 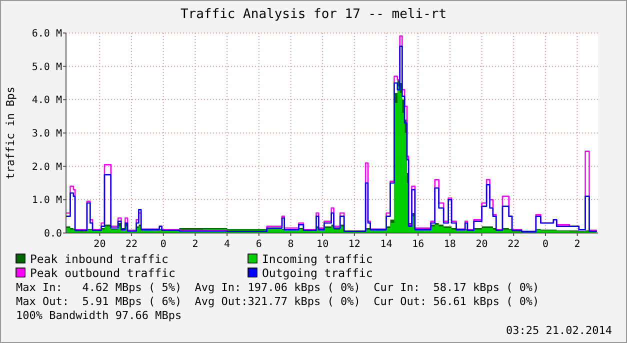 I want to click on text: 100% Bandwidth 97.66 MBps, so click(x=99, y=315).